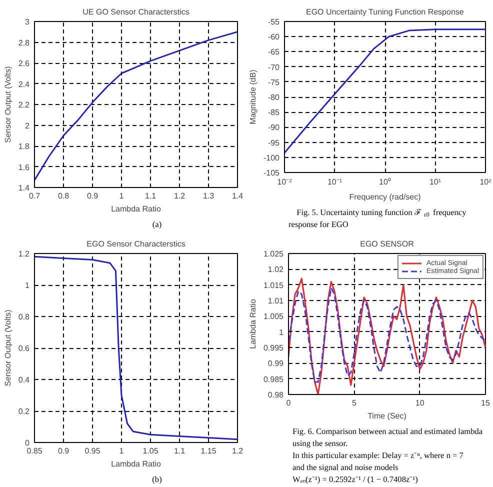 The width and height of the screenshot is (493, 487). What do you see at coordinates (274, 52) in the screenshot?
I see `y-tick-label: -65` at bounding box center [274, 52].